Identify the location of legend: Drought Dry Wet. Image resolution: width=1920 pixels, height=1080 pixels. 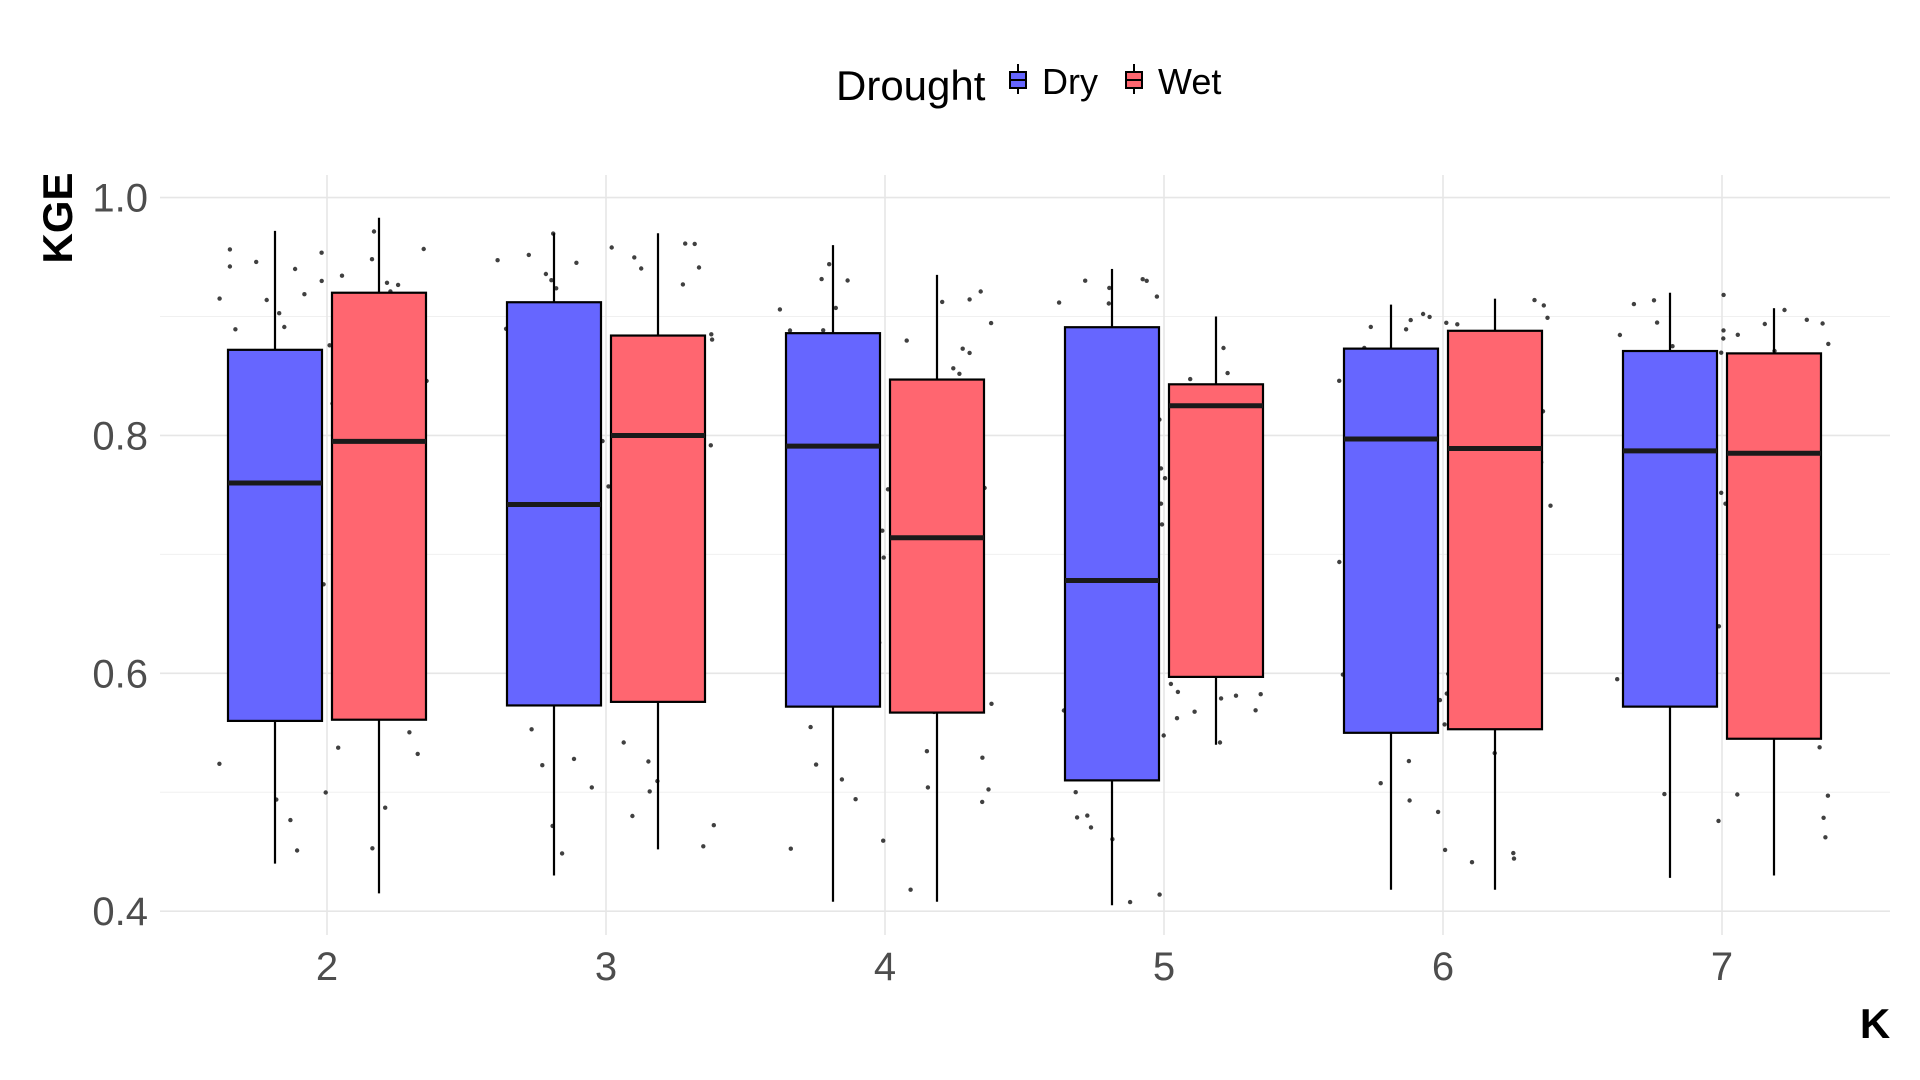
(1028, 85).